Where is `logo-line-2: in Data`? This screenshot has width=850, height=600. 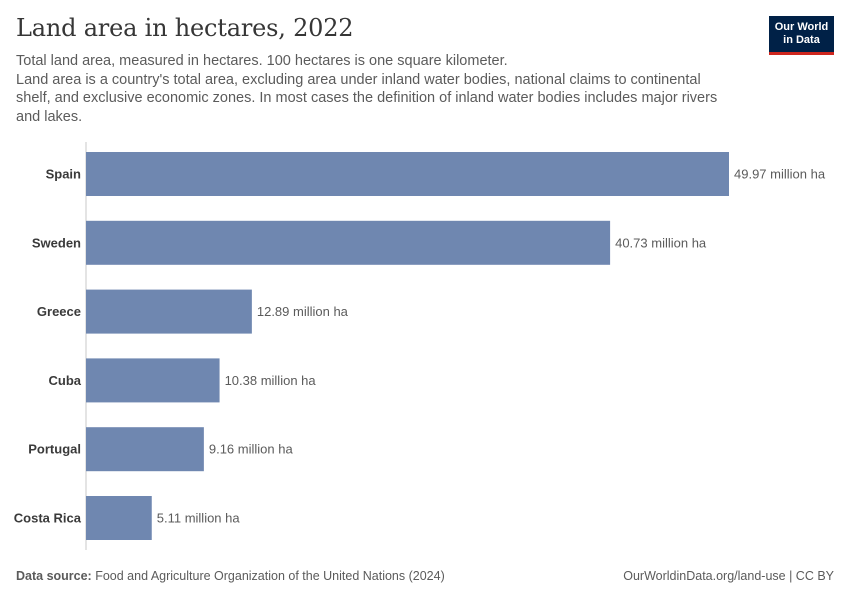
logo-line-2: in Data is located at coordinates (801, 39).